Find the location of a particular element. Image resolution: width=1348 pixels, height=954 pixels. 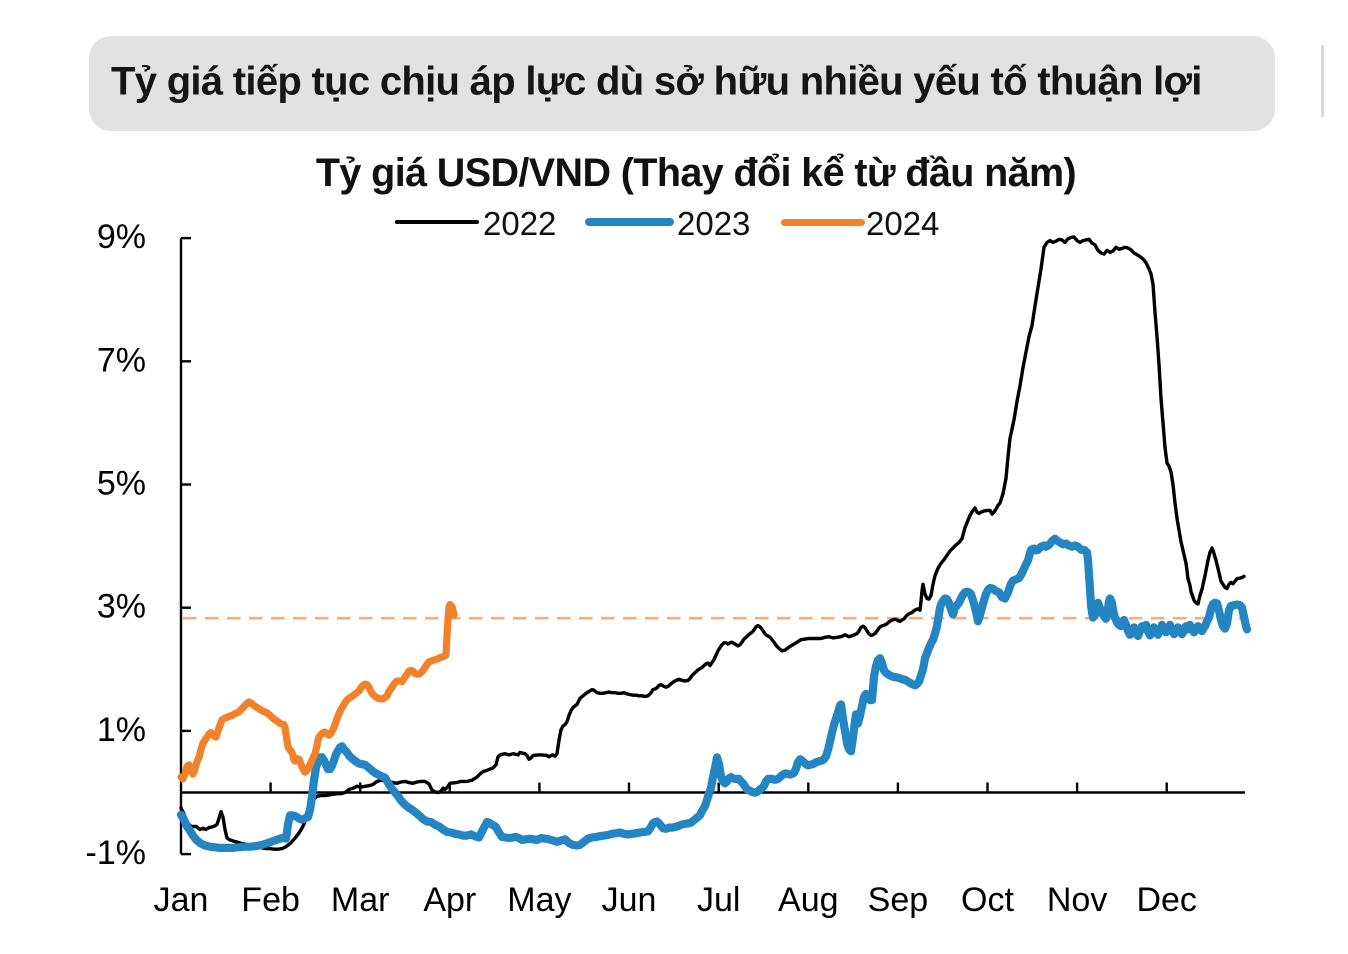

svg-text: Jan is located at coordinates (181, 900).